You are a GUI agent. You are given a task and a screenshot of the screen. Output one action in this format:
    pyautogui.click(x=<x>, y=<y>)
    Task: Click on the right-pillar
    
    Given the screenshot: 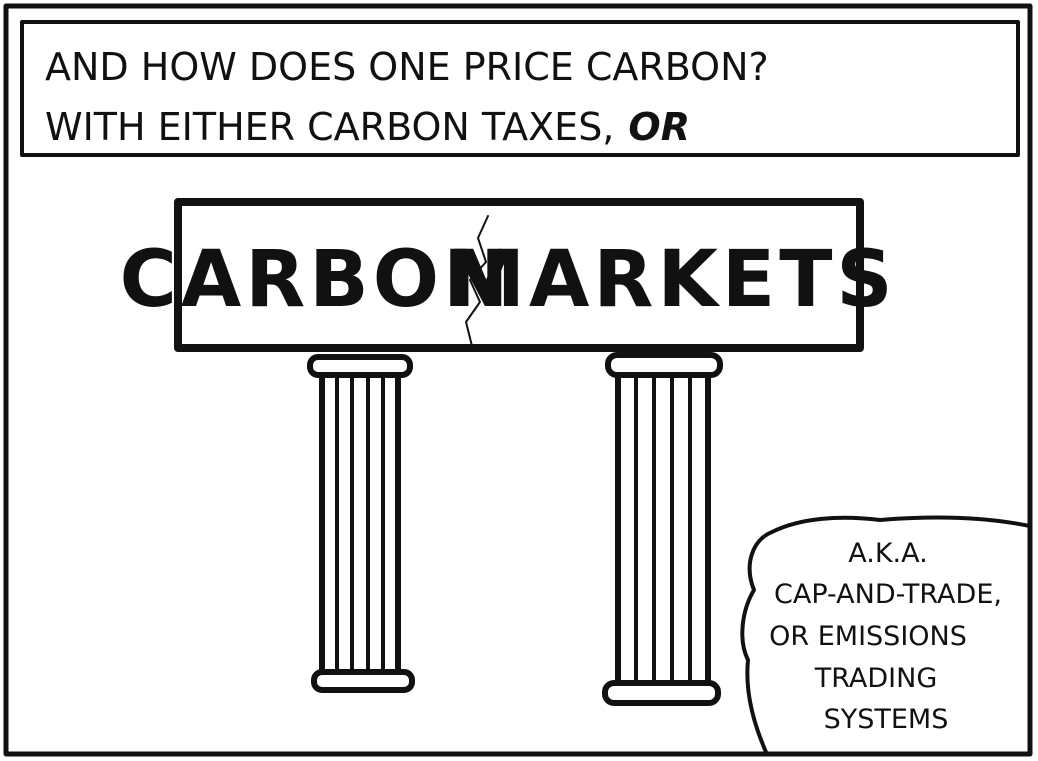 What is the action you would take?
    pyautogui.click(x=662, y=529)
    